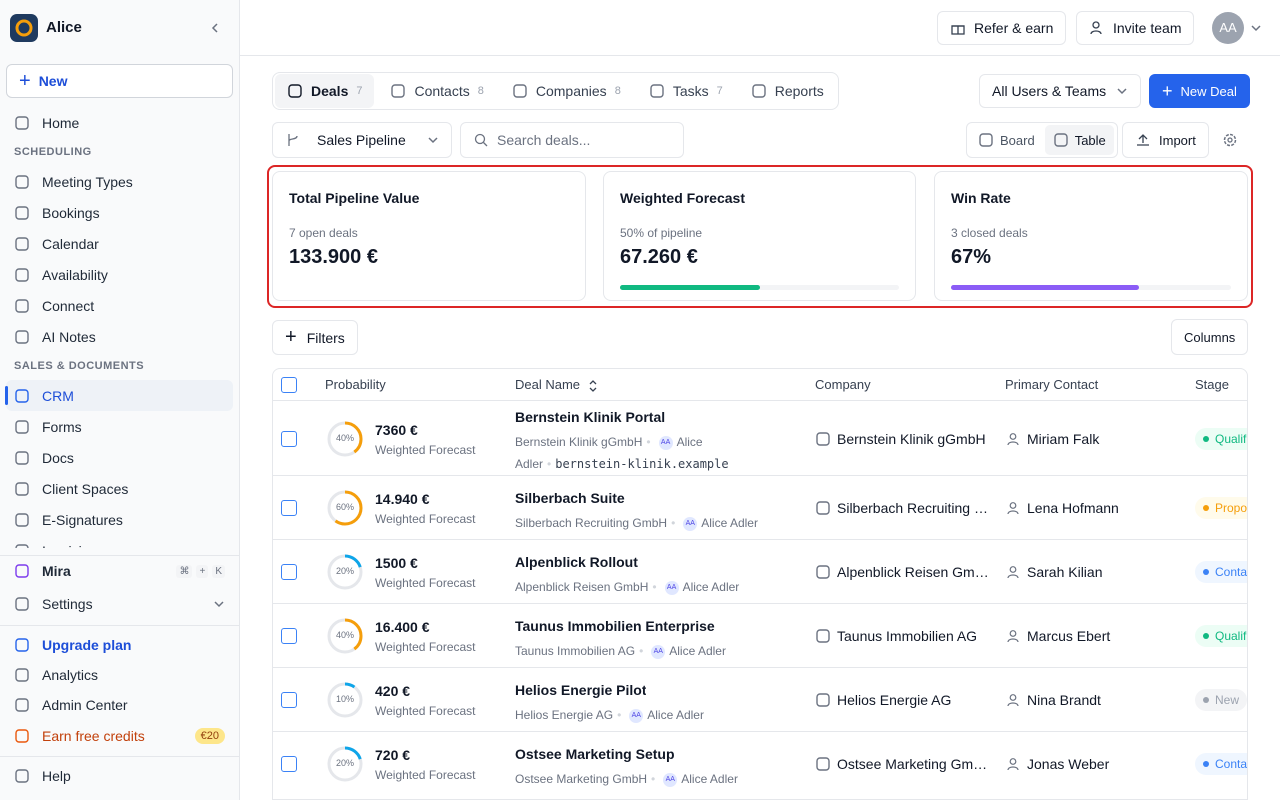 Image resolution: width=1280 pixels, height=800 pixels. Describe the element at coordinates (70, 675) in the screenshot. I see `nav-label: Analytics` at that location.